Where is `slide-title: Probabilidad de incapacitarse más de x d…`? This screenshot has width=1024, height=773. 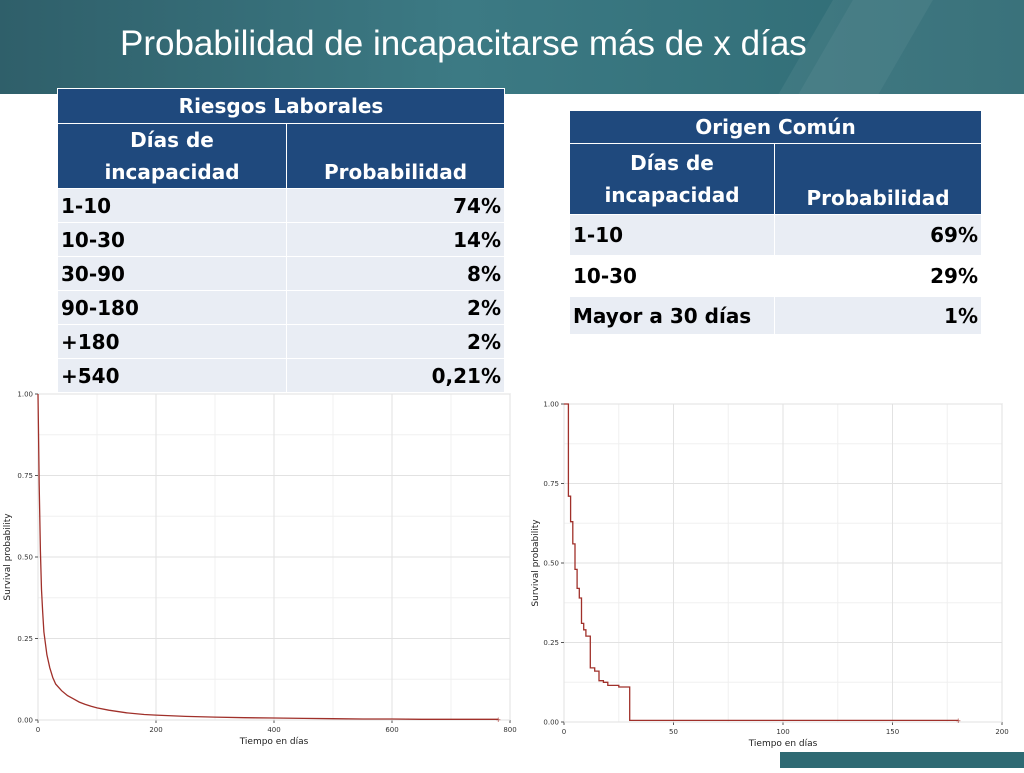
slide-title: Probabilidad de incapacitarse más de x d… is located at coordinates (463, 43).